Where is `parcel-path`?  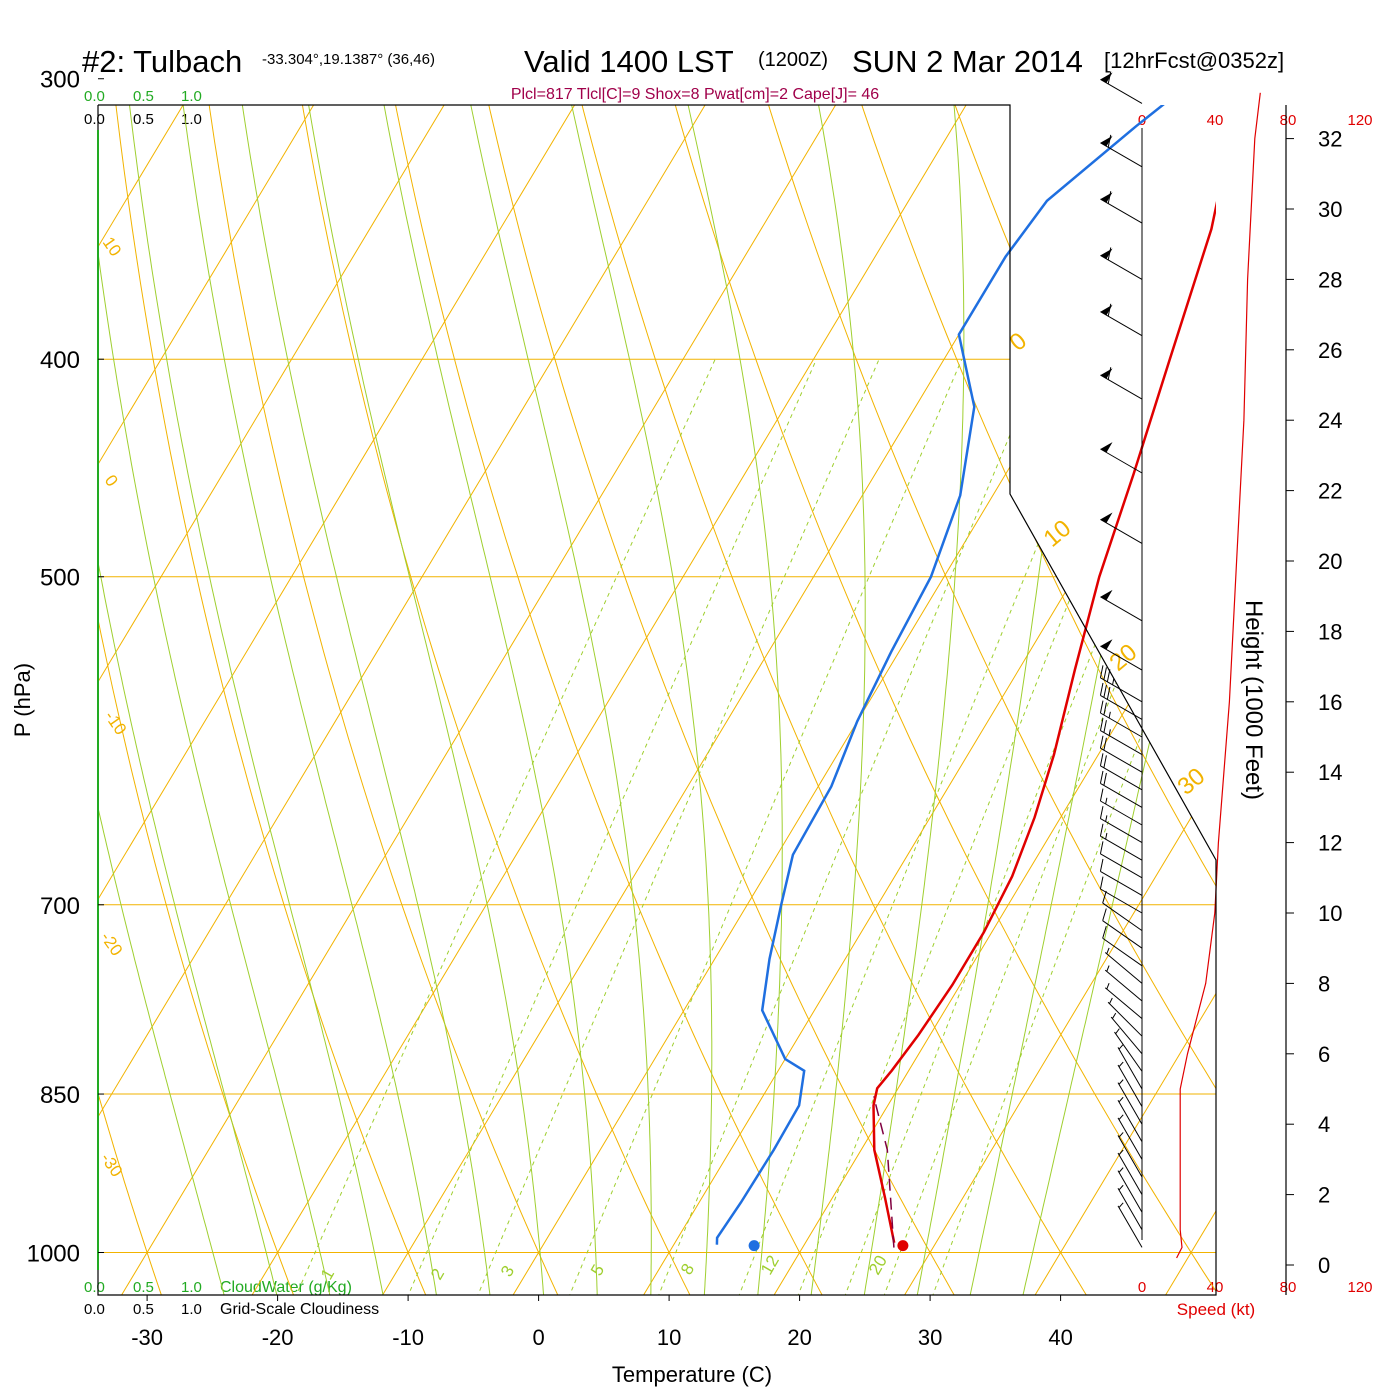
parcel-path is located at coordinates (883, 1172).